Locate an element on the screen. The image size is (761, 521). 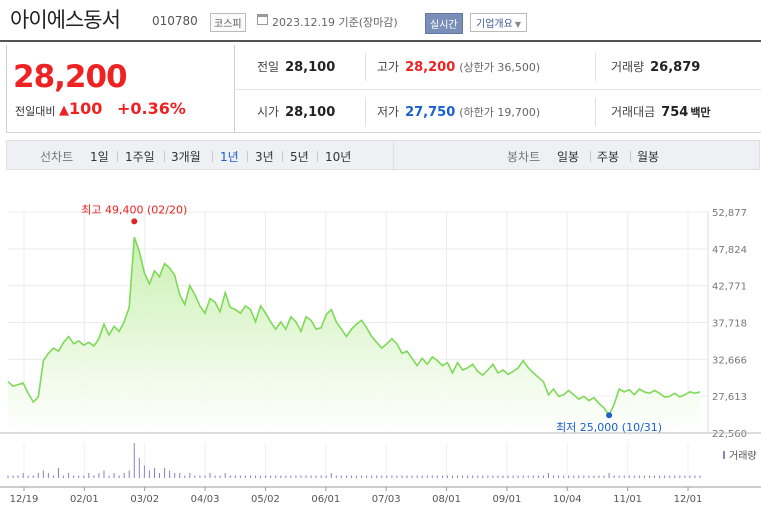
trade-amount-label: 거래대금 is located at coordinates (633, 112).